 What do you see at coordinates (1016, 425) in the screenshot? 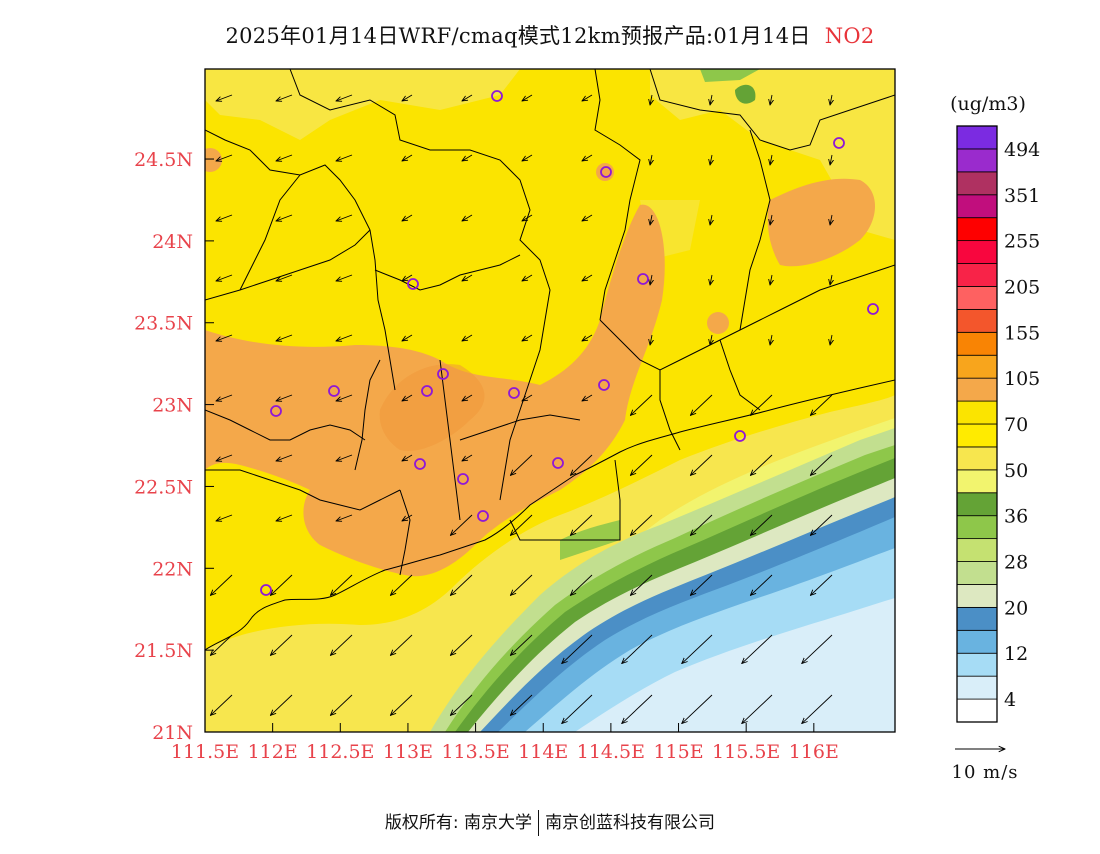
I see `colorbar-label: 70` at bounding box center [1016, 425].